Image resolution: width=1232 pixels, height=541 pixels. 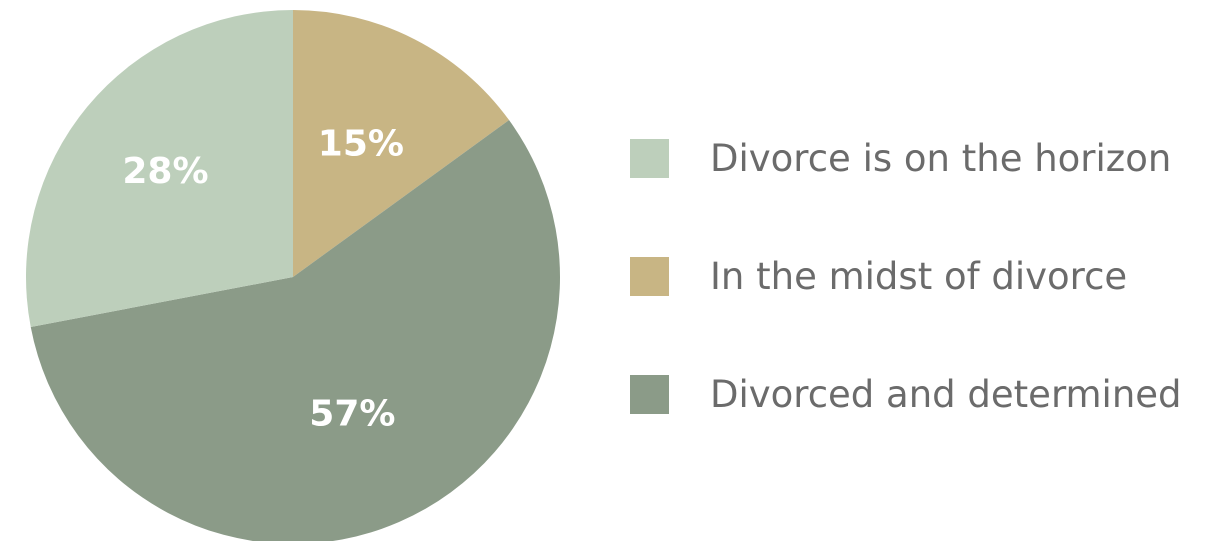 What do you see at coordinates (649, 394) in the screenshot?
I see `legend-swatch-determined` at bounding box center [649, 394].